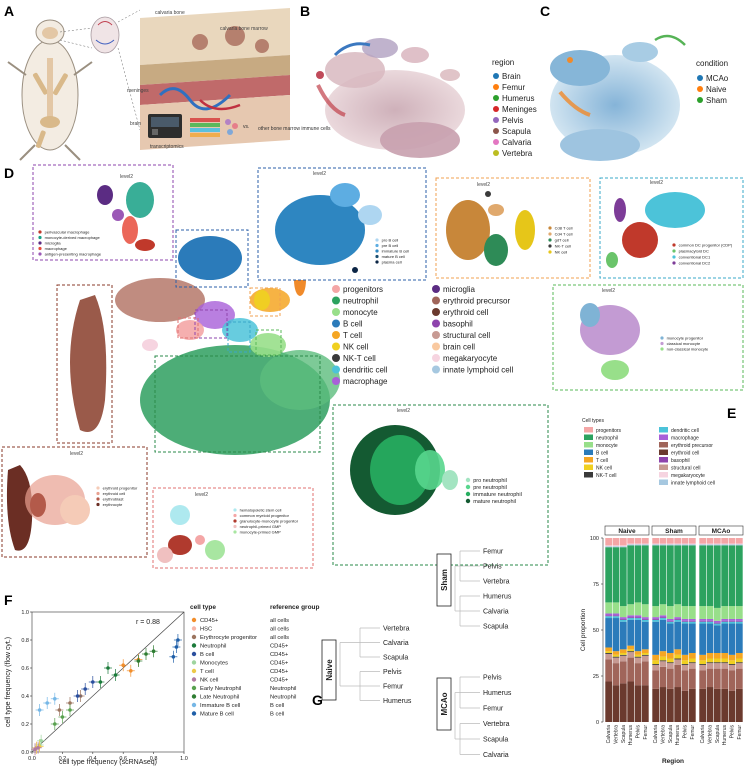 The width and height of the screenshot is (747, 766). What do you see at coordinates (167, 82) in the screenshot?
I see `panel-a: A` at bounding box center [167, 82].